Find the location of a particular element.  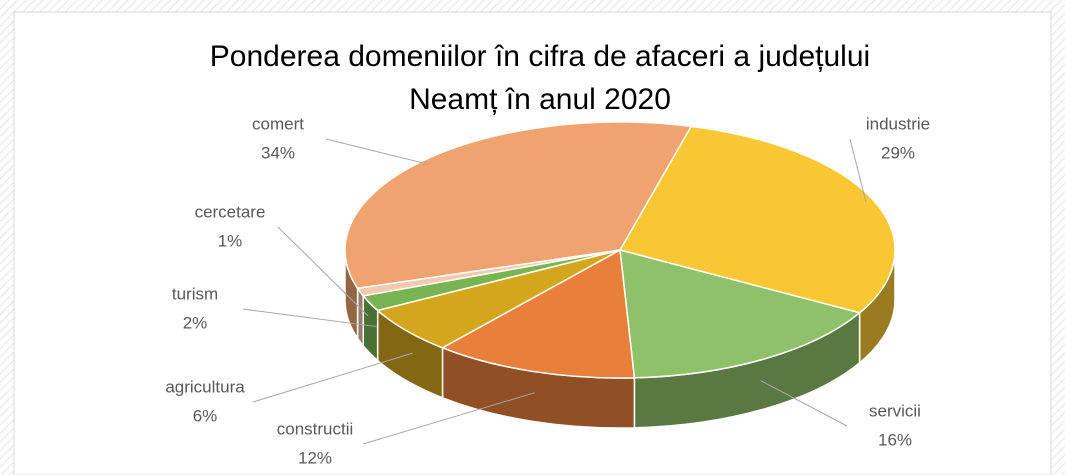

data-label-name: industrie is located at coordinates (898, 123).